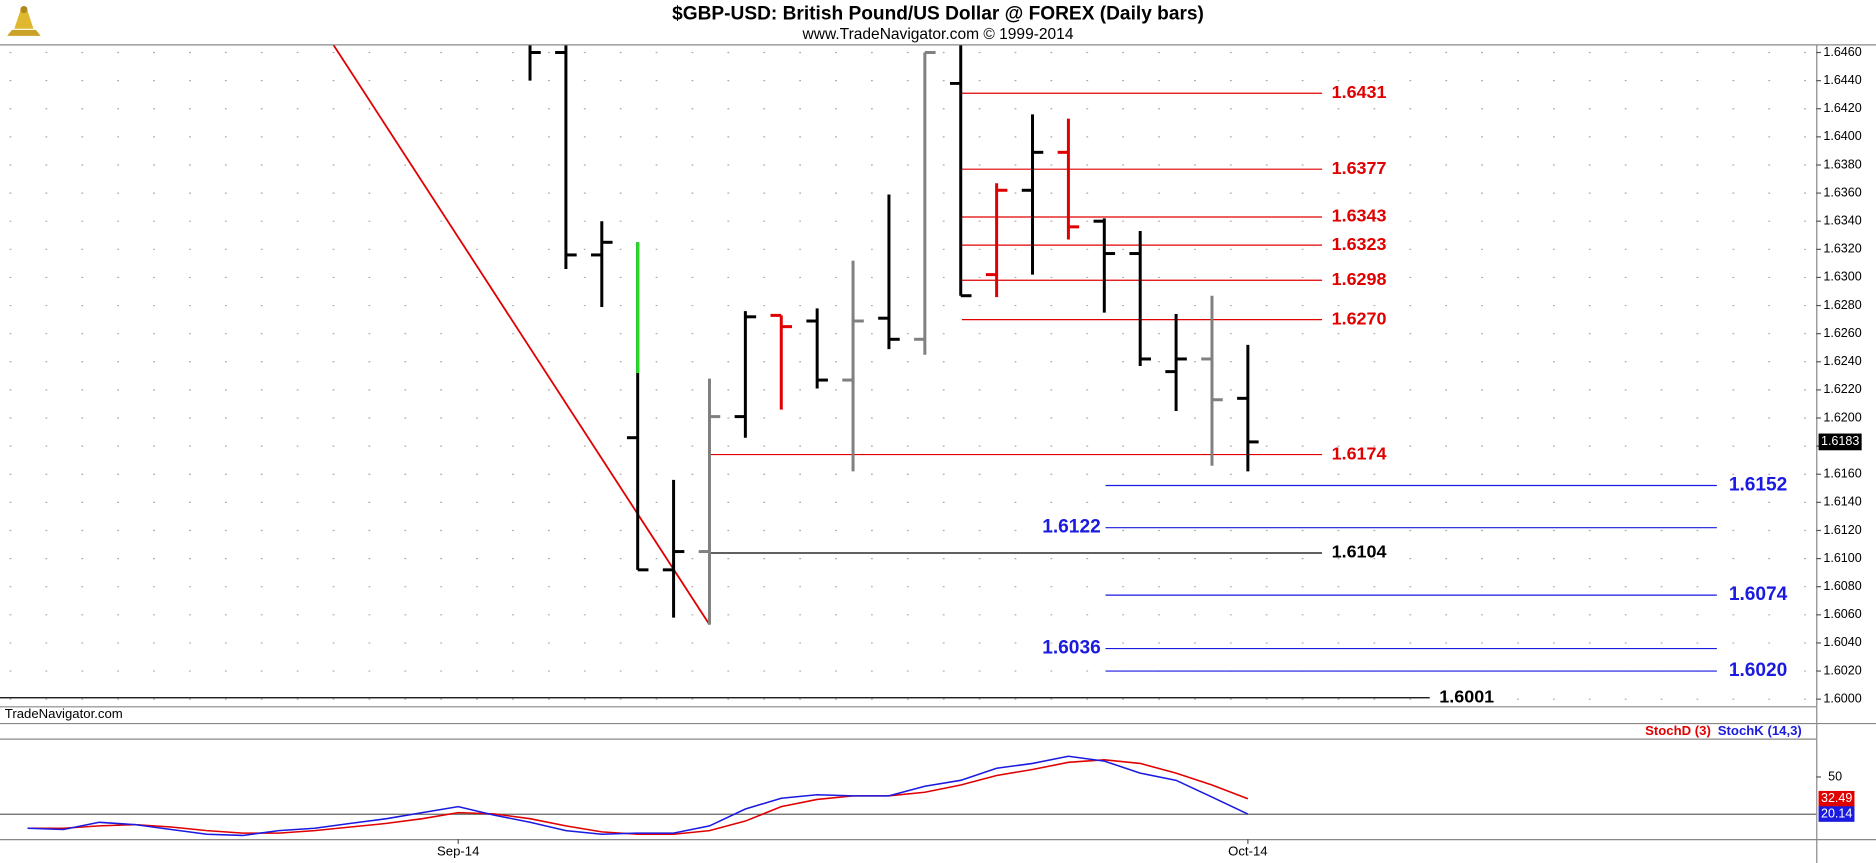  I want to click on level-label: 1.6036, so click(1071, 648).